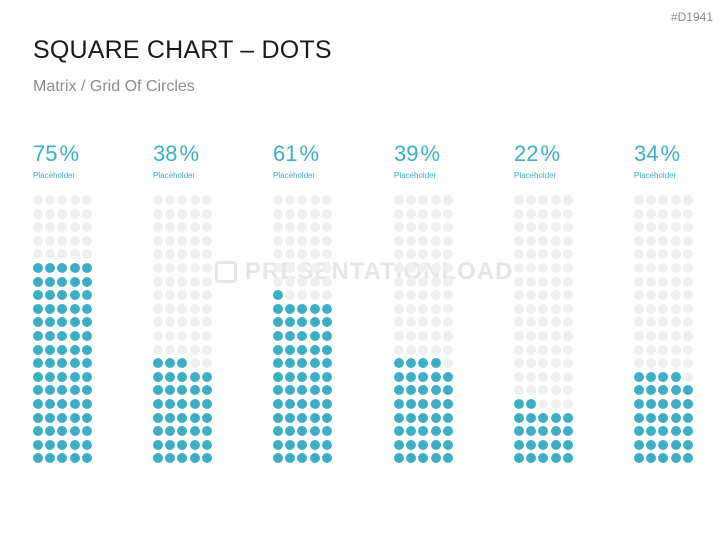 The height and width of the screenshot is (545, 727). I want to click on watermark-logo-icon, so click(226, 272).